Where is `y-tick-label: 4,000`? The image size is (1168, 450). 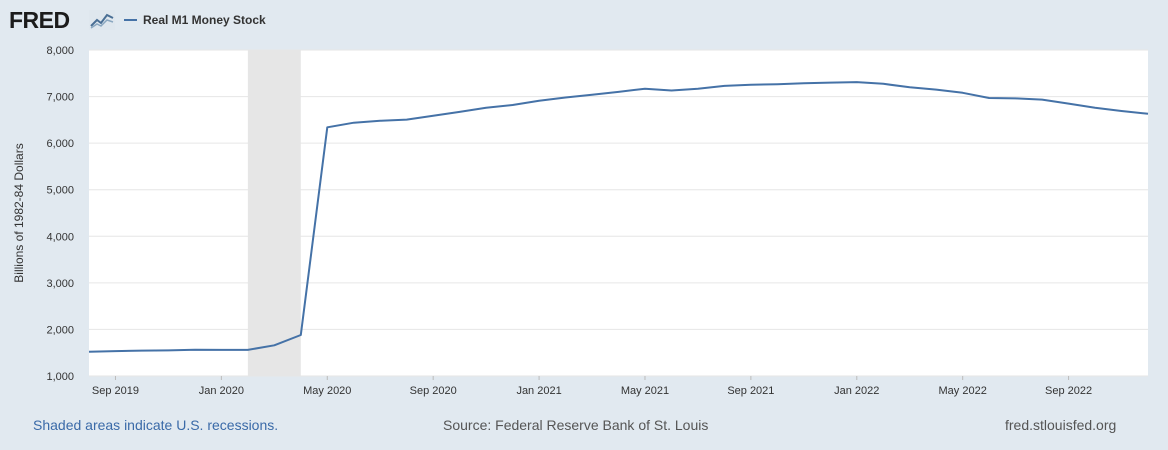 y-tick-label: 4,000 is located at coordinates (60, 237).